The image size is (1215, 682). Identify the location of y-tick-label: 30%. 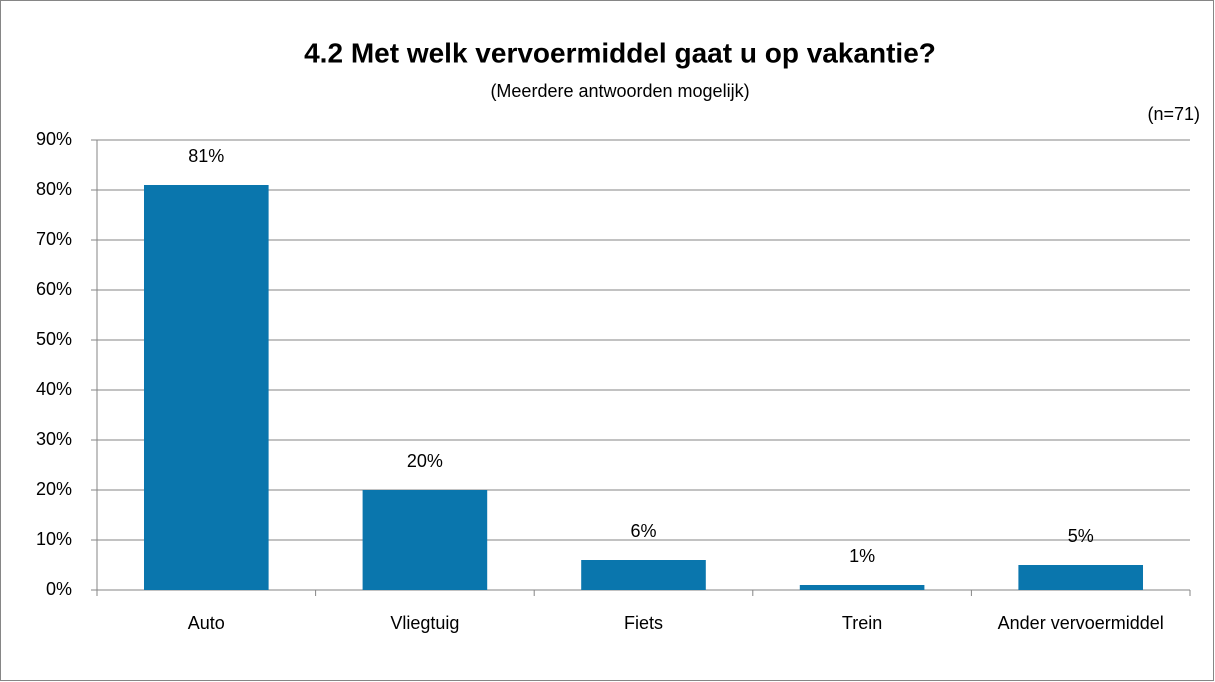
(54, 439).